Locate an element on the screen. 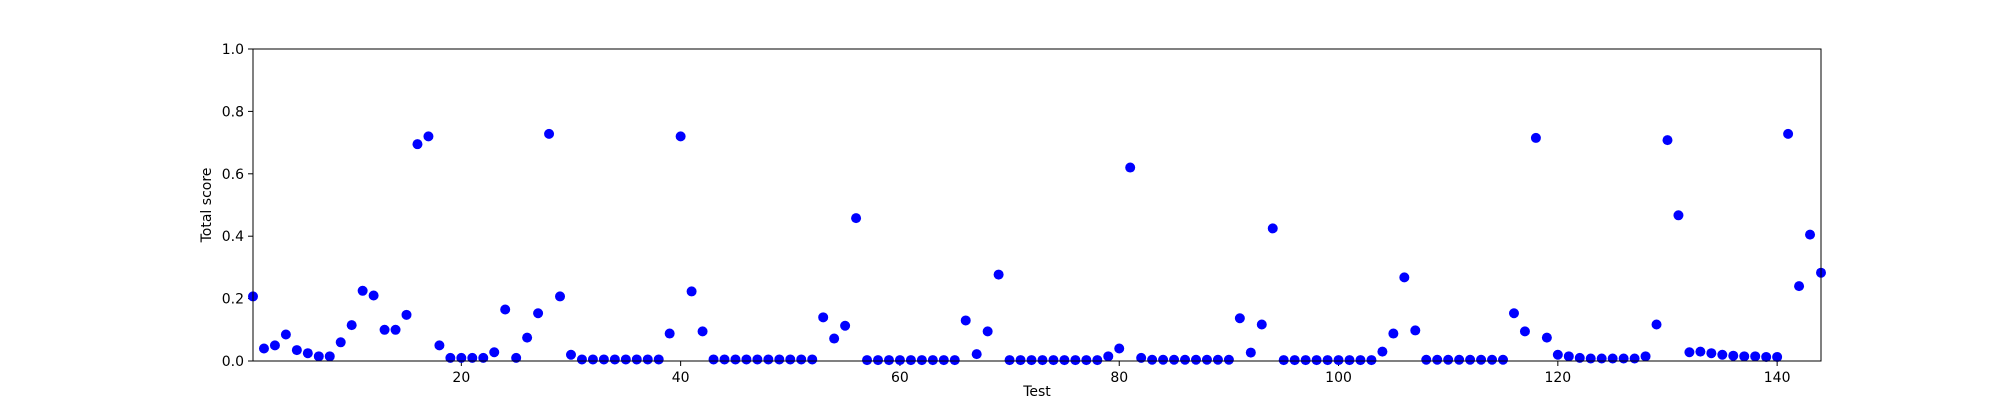 The width and height of the screenshot is (2000, 404). x-tick-label: 80 is located at coordinates (1119, 378).